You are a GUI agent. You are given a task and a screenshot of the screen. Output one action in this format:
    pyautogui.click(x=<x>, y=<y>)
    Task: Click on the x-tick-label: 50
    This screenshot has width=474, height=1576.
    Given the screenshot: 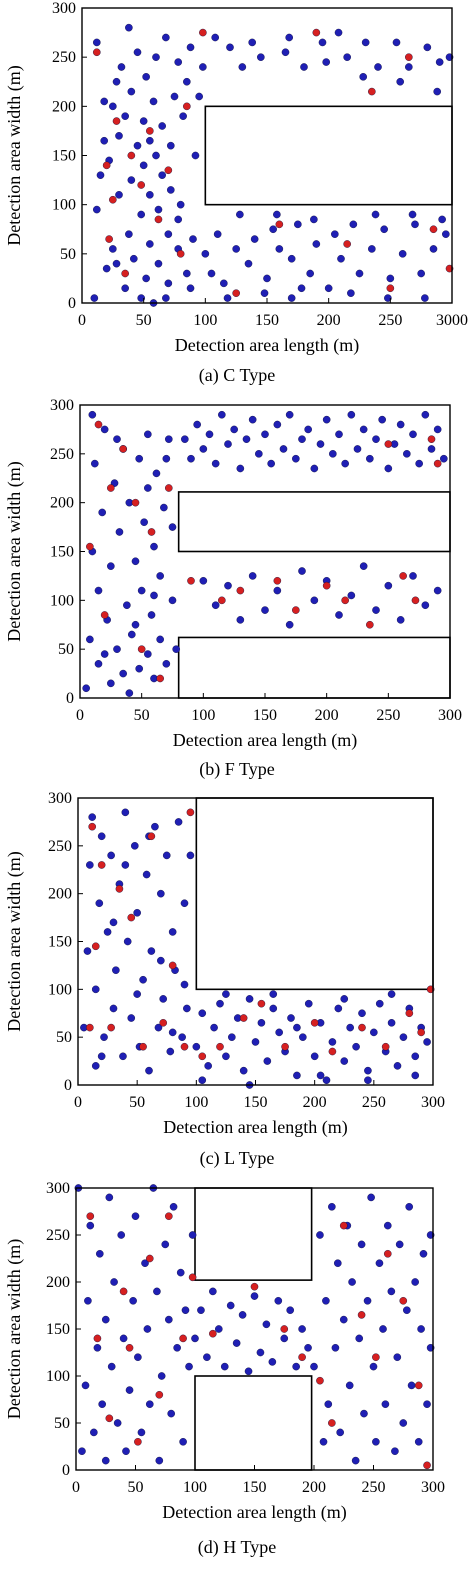 What is the action you would take?
    pyautogui.click(x=142, y=715)
    